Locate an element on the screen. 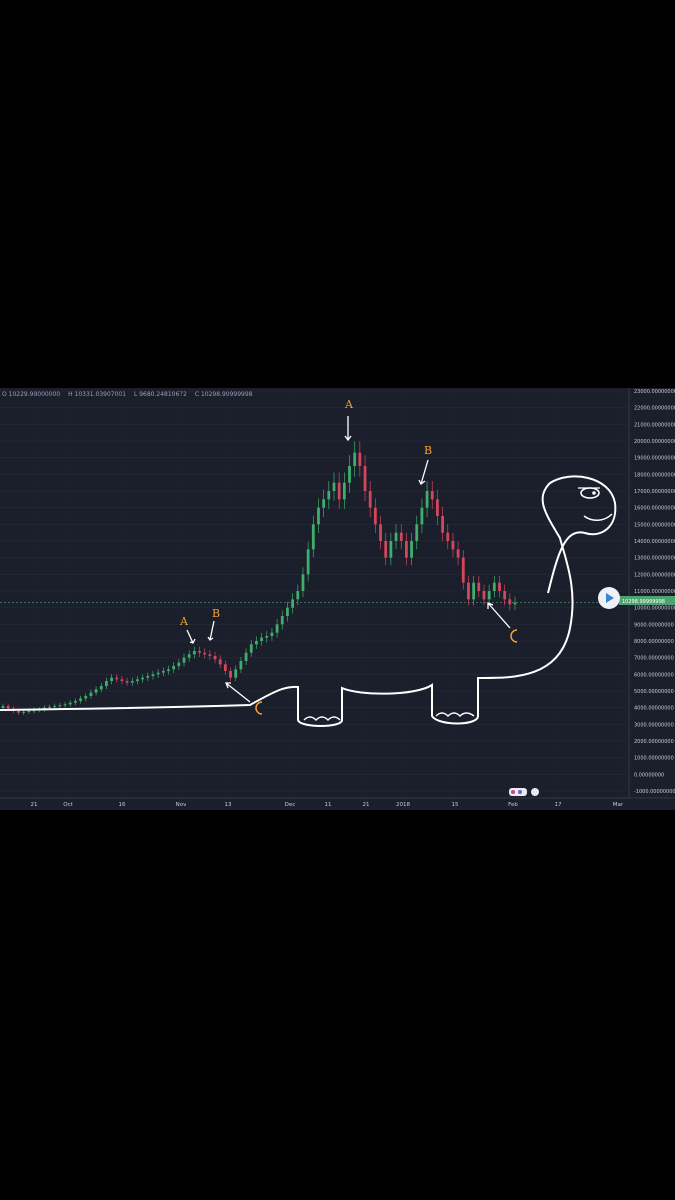 This screenshot has width=675, height=1200. ohlc-low: L 9680.24810672 is located at coordinates (160, 394).